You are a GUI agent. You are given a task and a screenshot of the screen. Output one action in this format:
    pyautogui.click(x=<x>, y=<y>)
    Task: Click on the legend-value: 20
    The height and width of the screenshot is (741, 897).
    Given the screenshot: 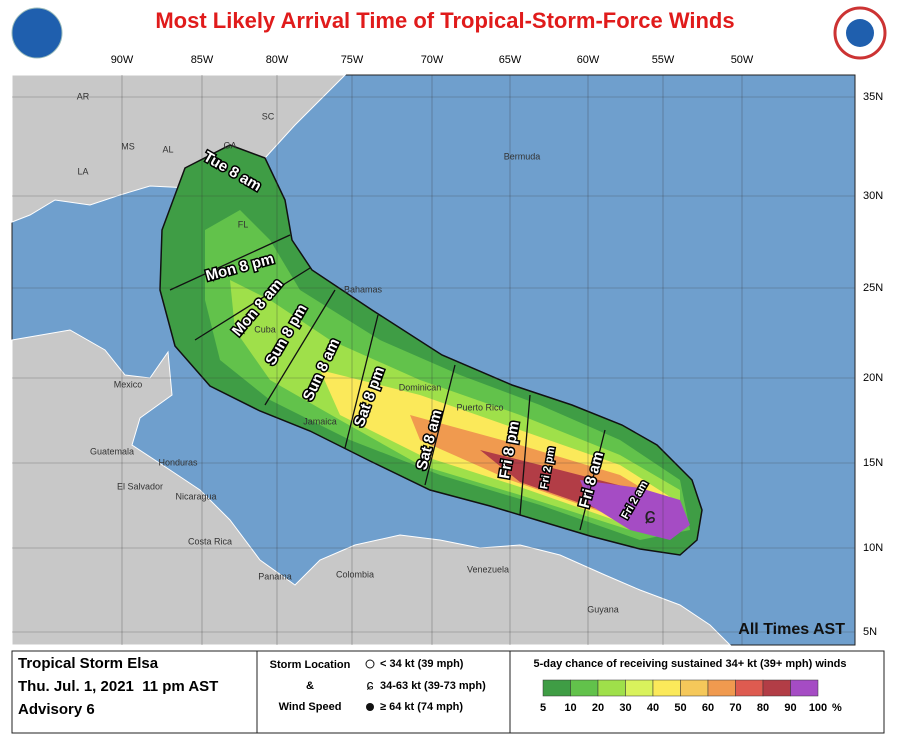 What is the action you would take?
    pyautogui.click(x=598, y=708)
    